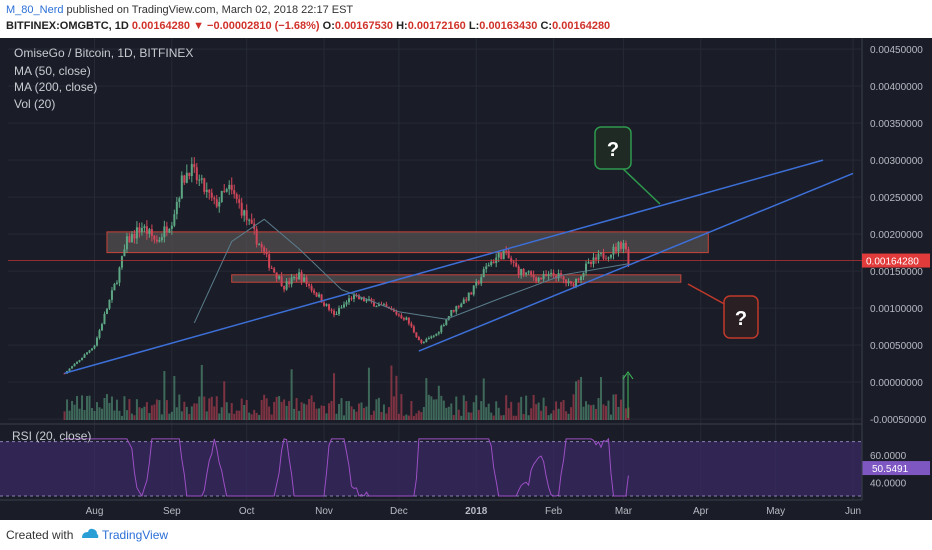 The image size is (932, 550). What do you see at coordinates (508, 26) in the screenshot?
I see `low-value: 0.00163430` at bounding box center [508, 26].